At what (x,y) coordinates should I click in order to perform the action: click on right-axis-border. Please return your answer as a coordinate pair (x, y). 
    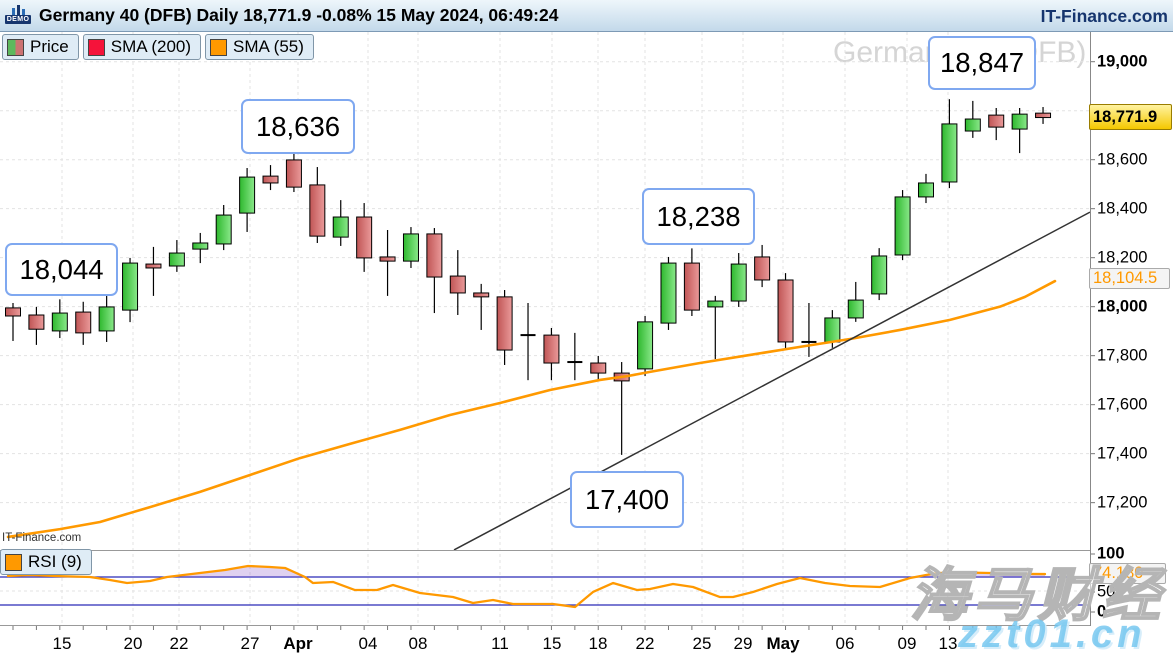
    Looking at the image, I should click on (1090, 329).